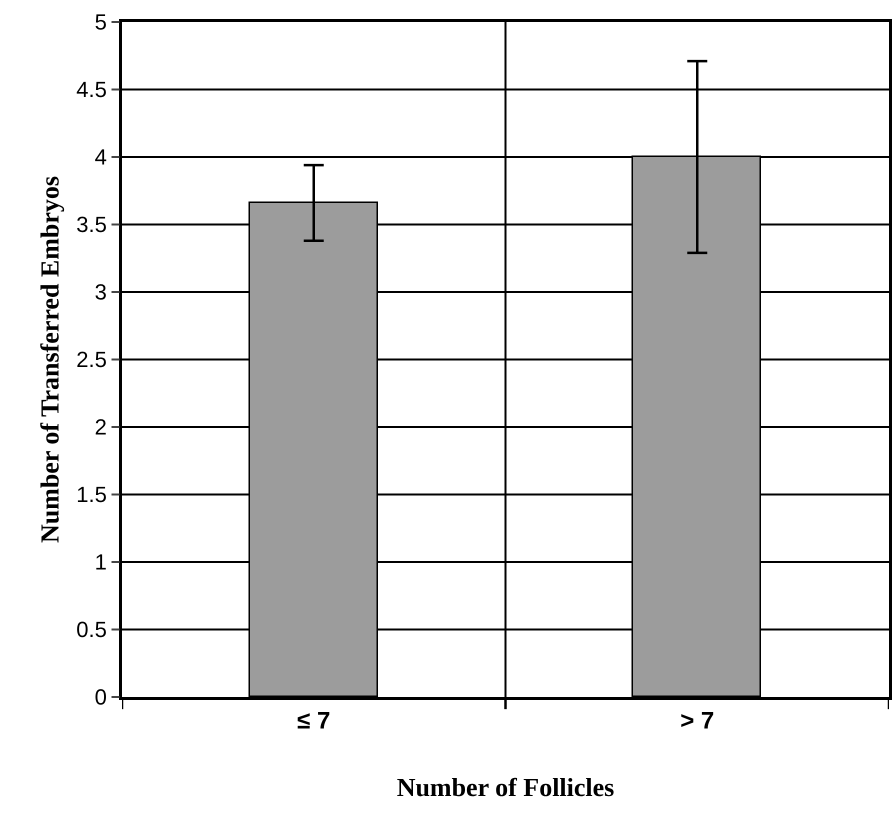  What do you see at coordinates (100, 292) in the screenshot?
I see `y-tick-label: 3` at bounding box center [100, 292].